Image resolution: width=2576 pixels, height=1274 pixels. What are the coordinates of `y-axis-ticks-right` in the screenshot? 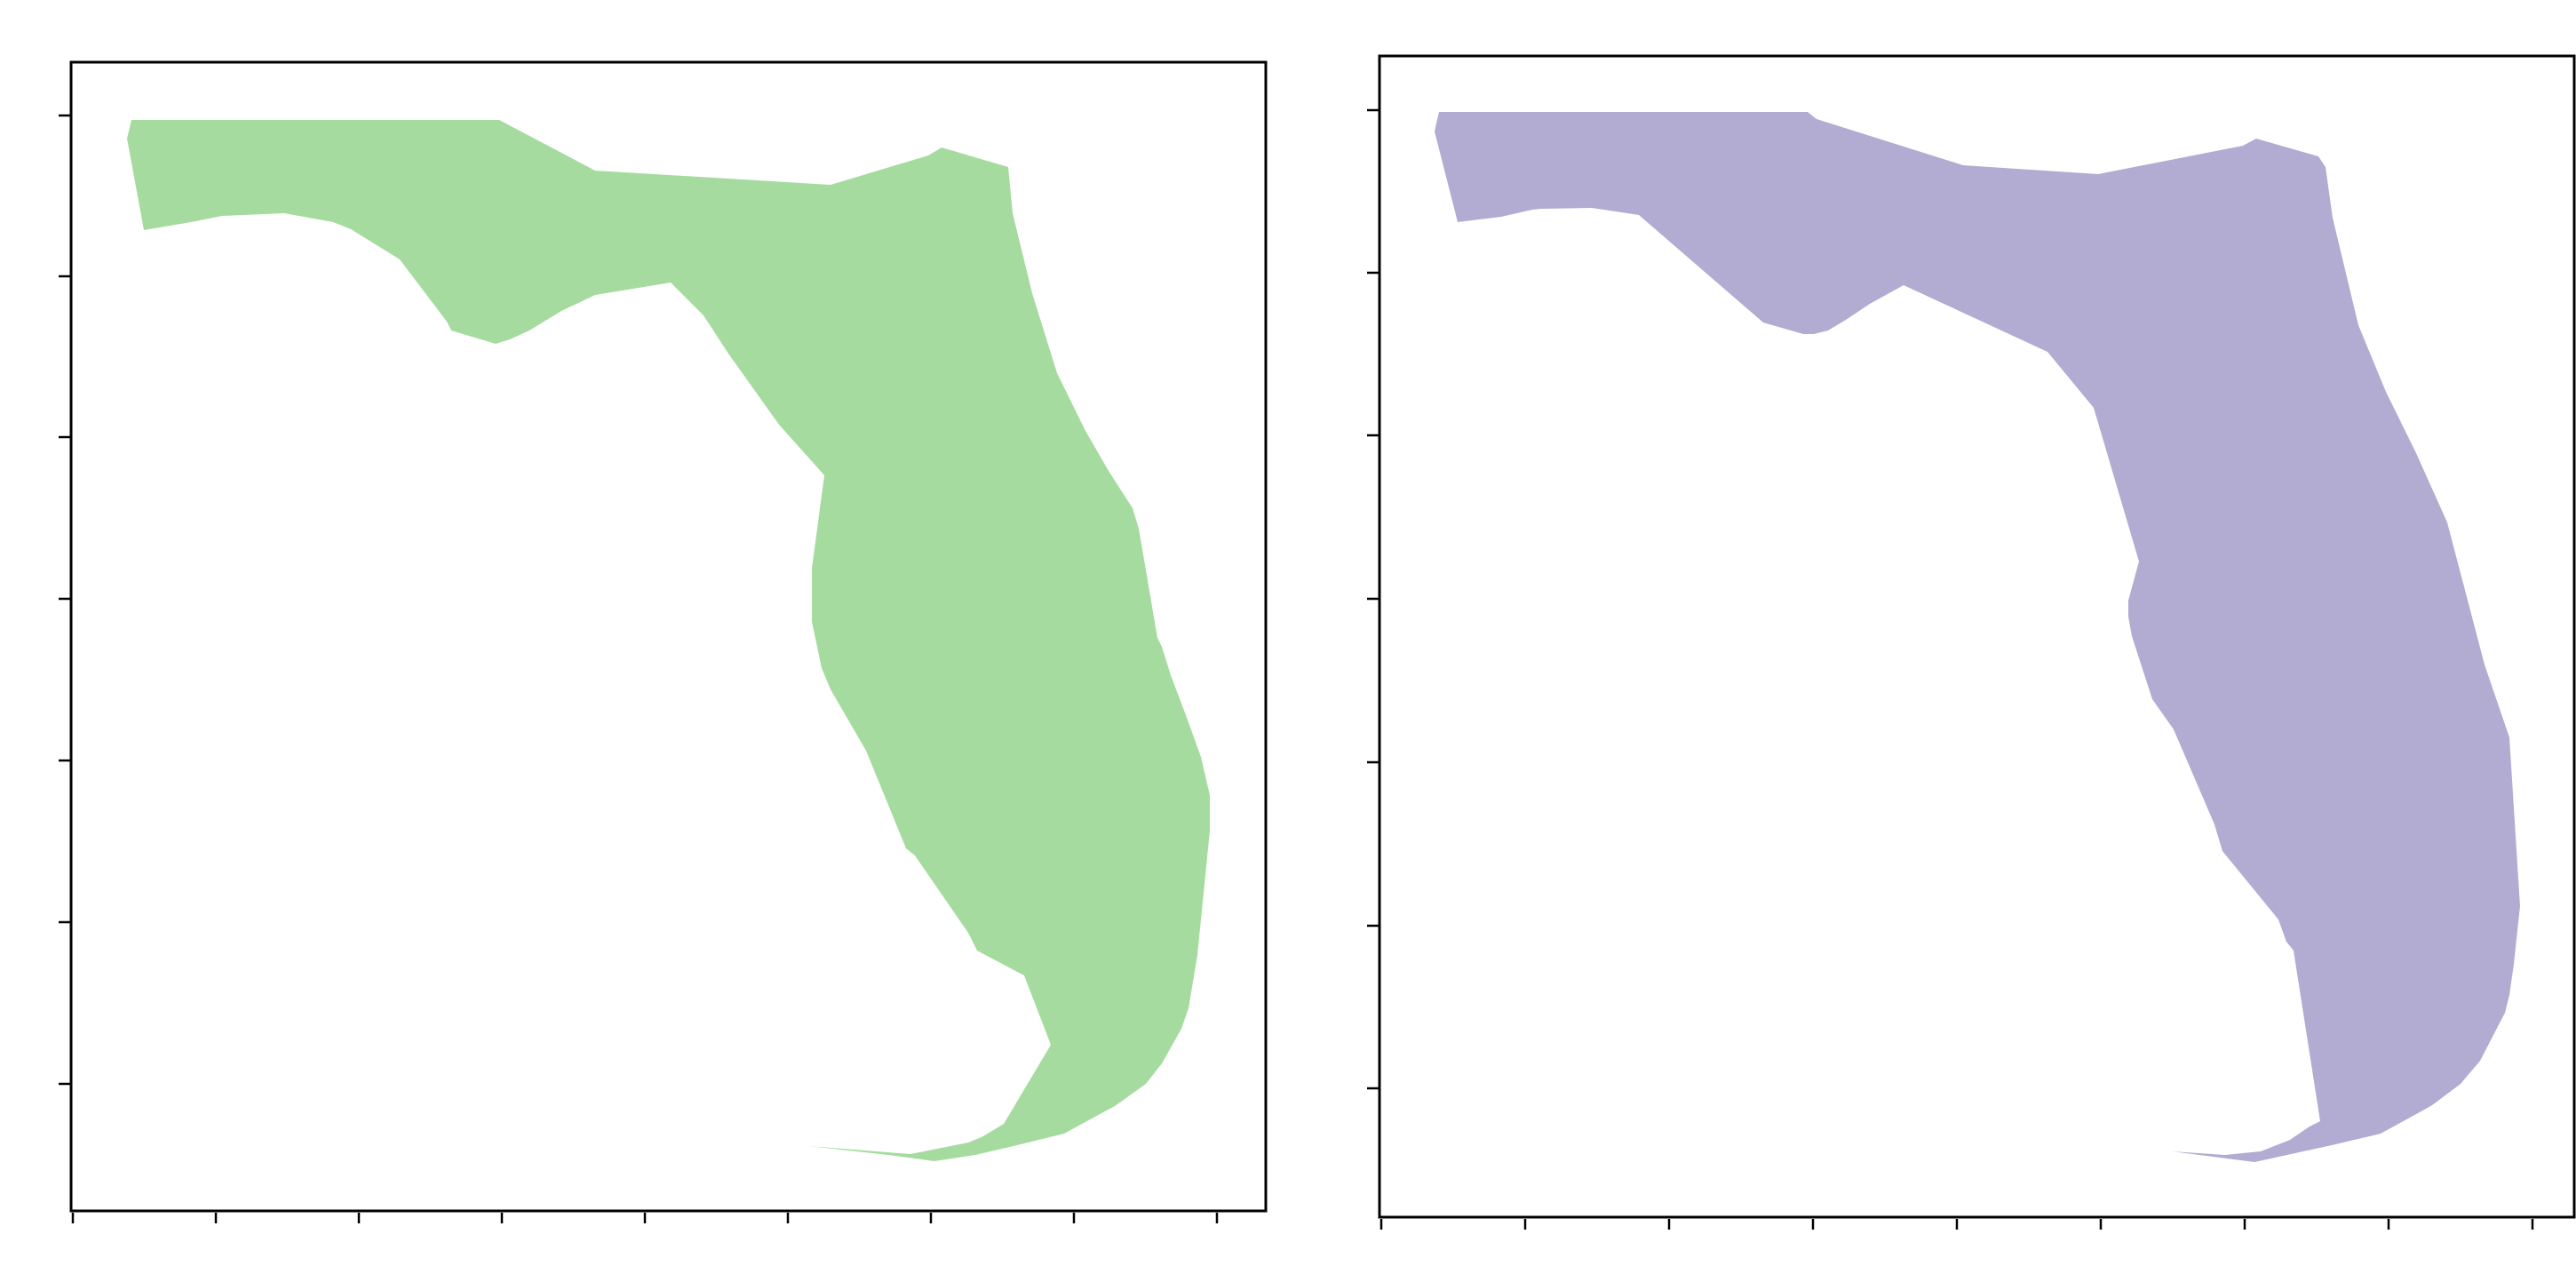 It's located at (1373, 599).